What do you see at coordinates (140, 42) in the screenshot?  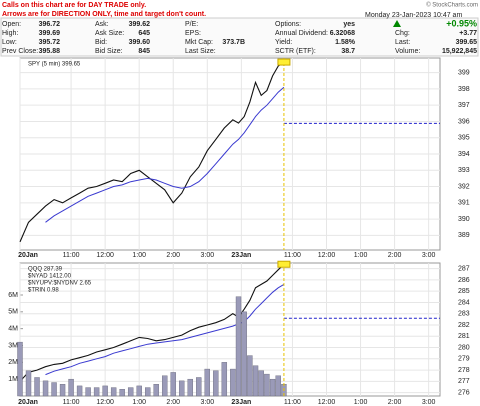 I see `quote-value: 399.60` at bounding box center [140, 42].